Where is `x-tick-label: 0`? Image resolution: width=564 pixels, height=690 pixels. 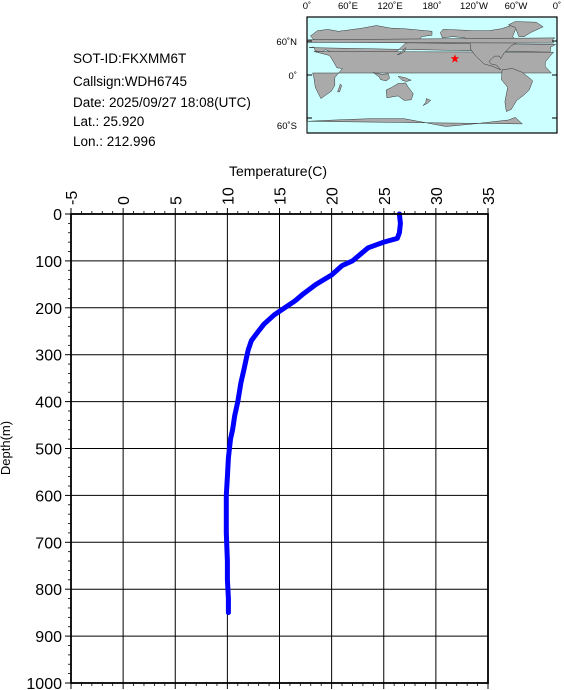
x-tick-label: 0 is located at coordinates (124, 200).